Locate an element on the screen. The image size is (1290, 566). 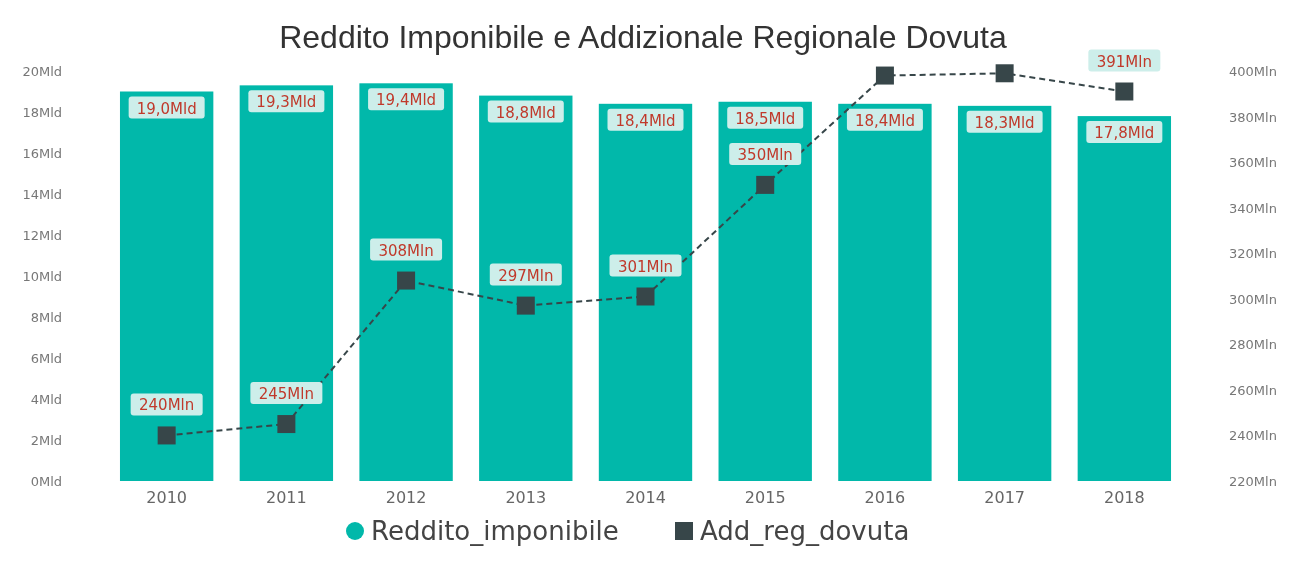
data-label: 18,3Mld is located at coordinates (1004, 122).